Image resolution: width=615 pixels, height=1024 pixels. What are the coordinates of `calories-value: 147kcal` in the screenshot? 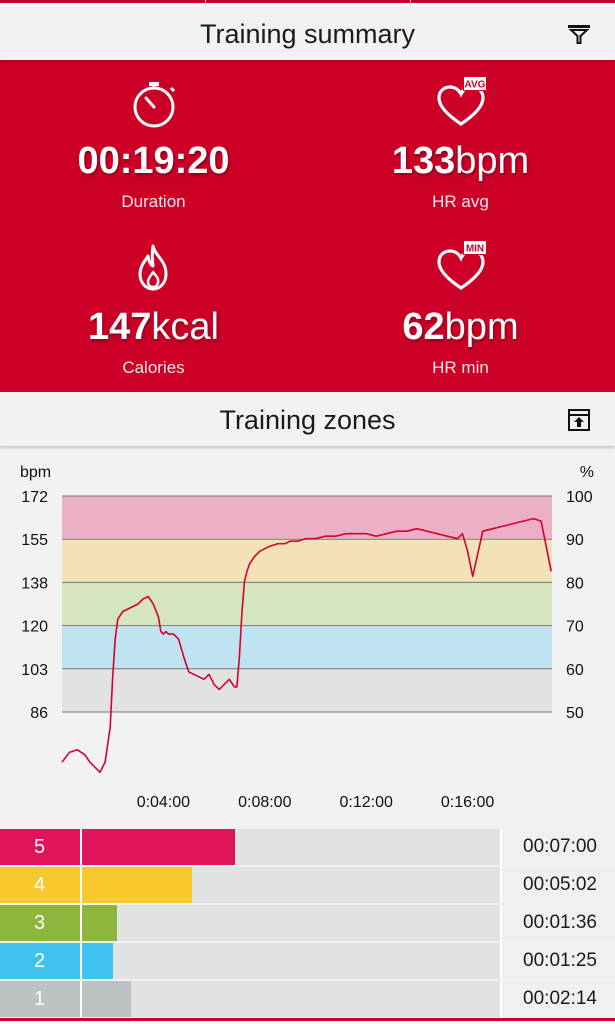 It's located at (153, 327).